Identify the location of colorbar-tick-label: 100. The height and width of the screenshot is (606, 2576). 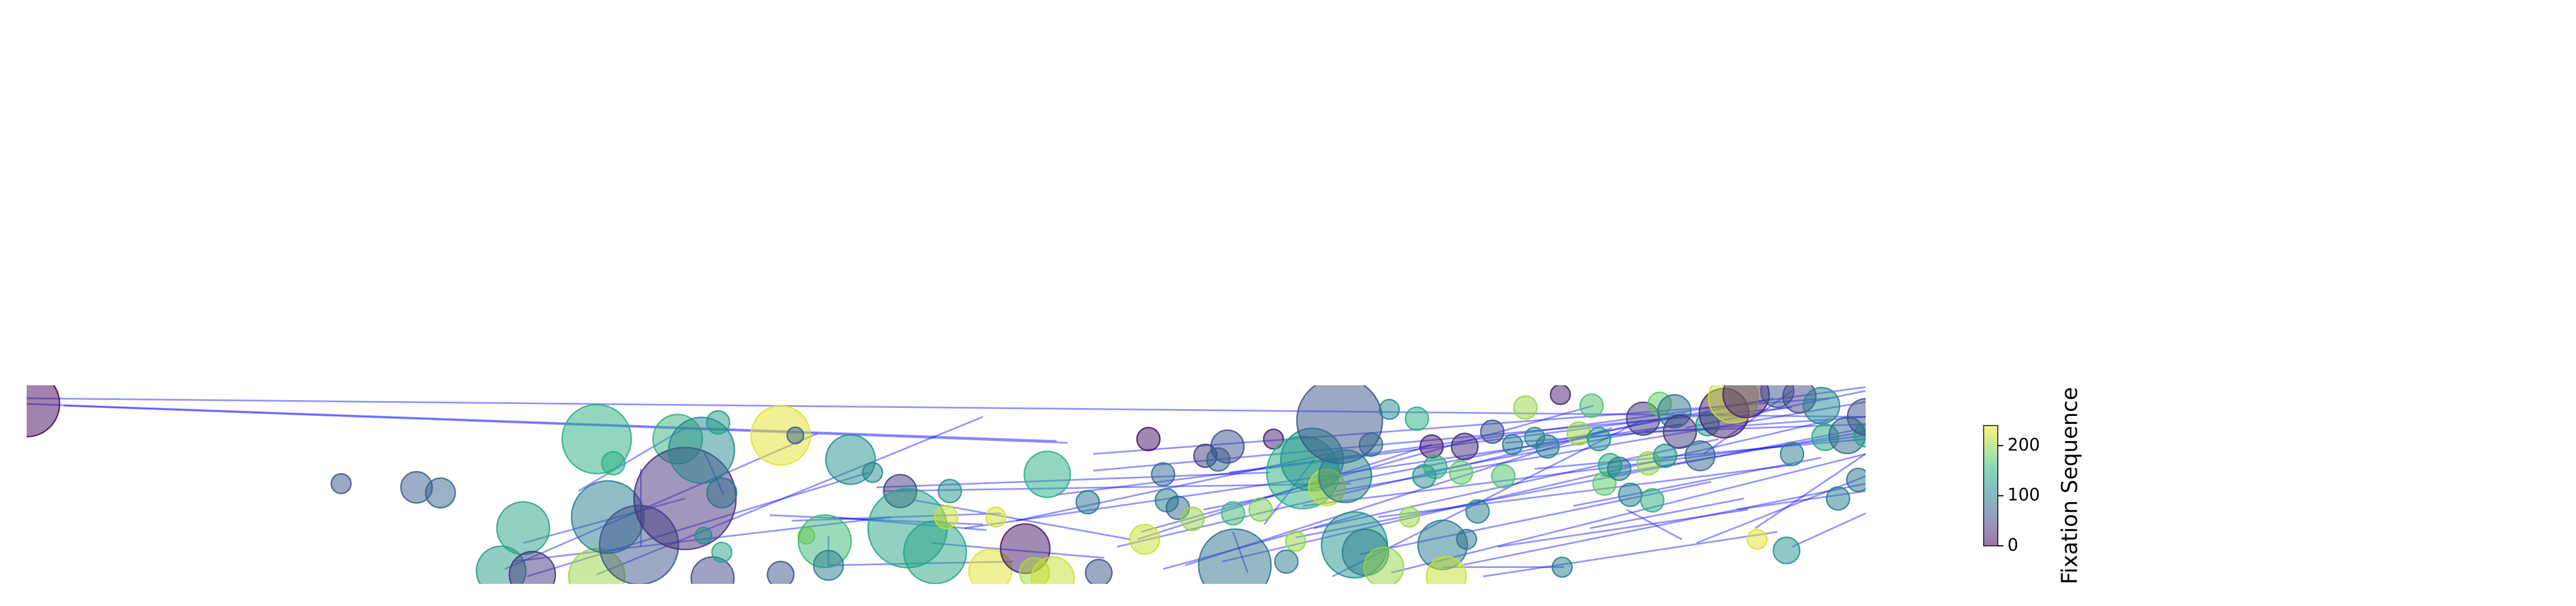
(2023, 495).